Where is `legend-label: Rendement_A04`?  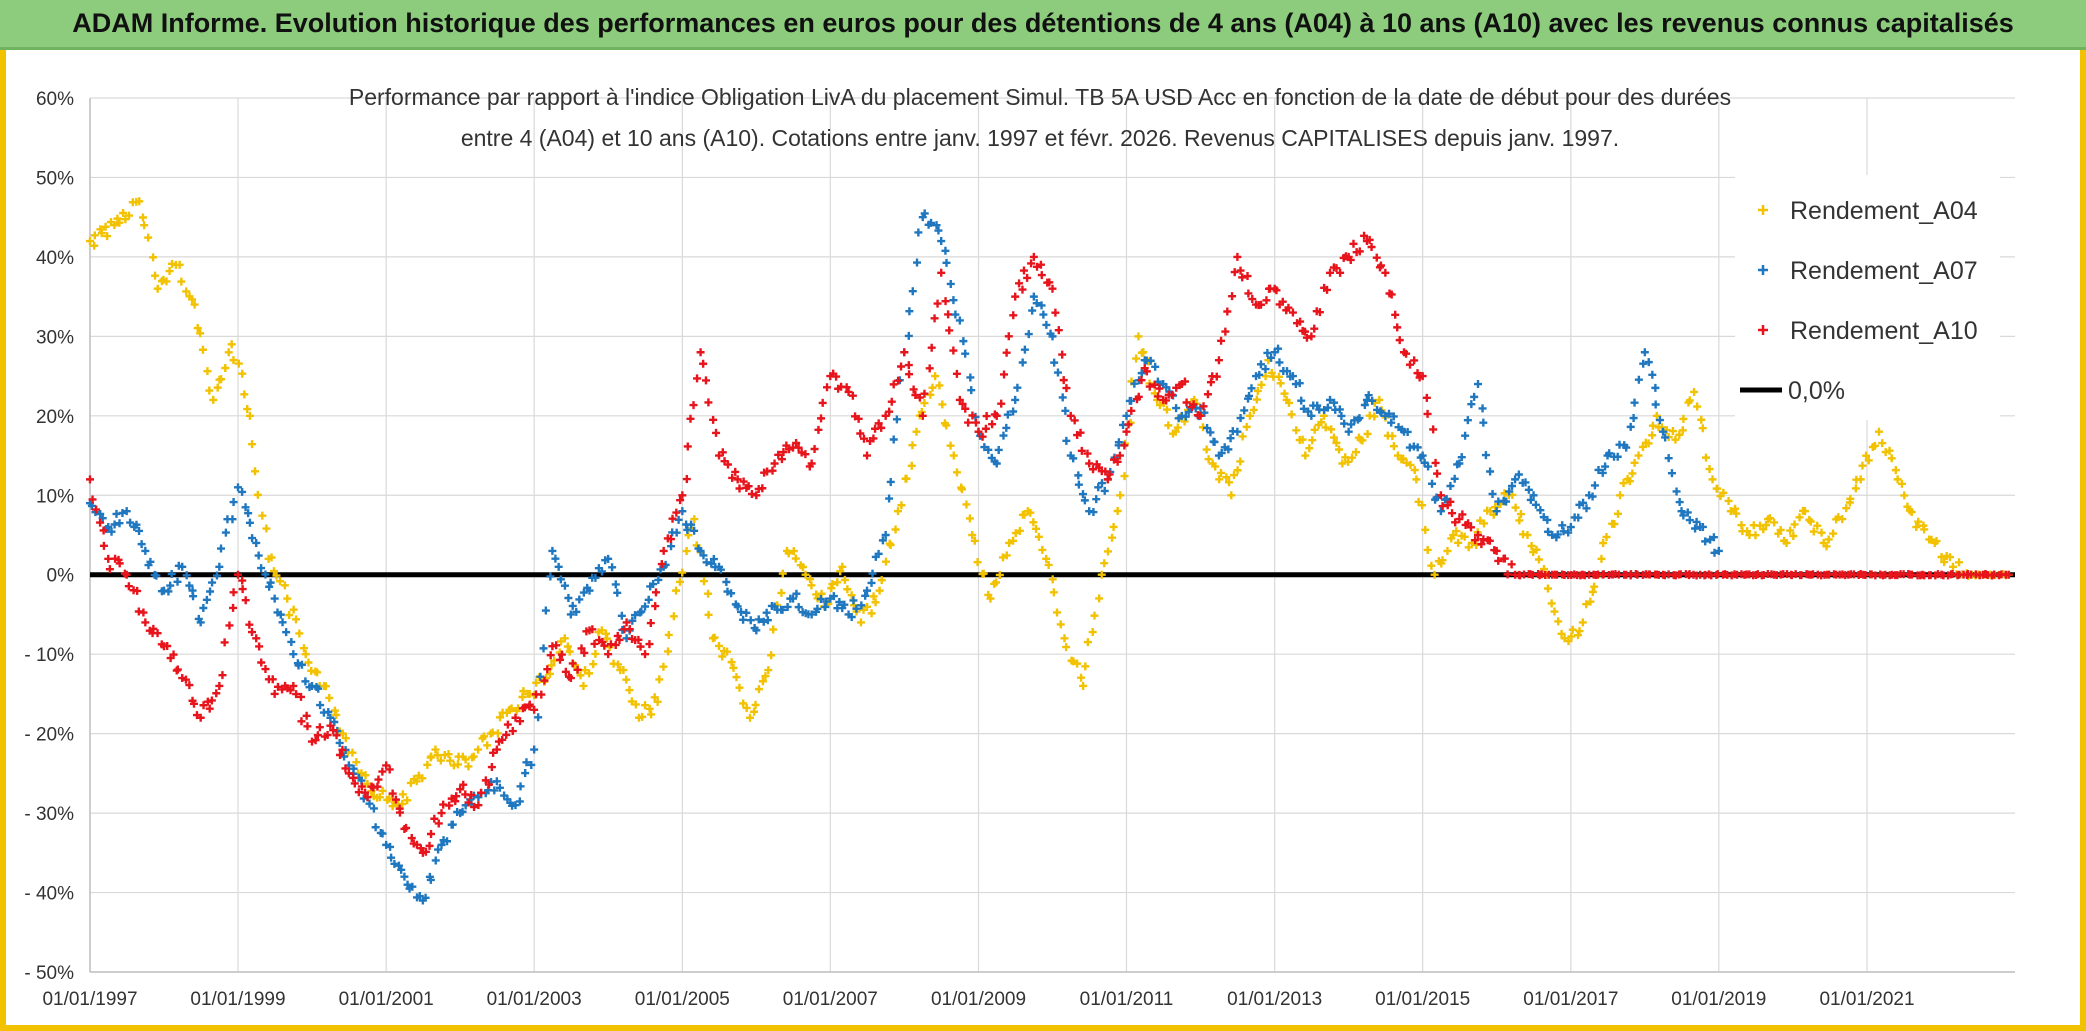
legend-label: Rendement_A04 is located at coordinates (1884, 211).